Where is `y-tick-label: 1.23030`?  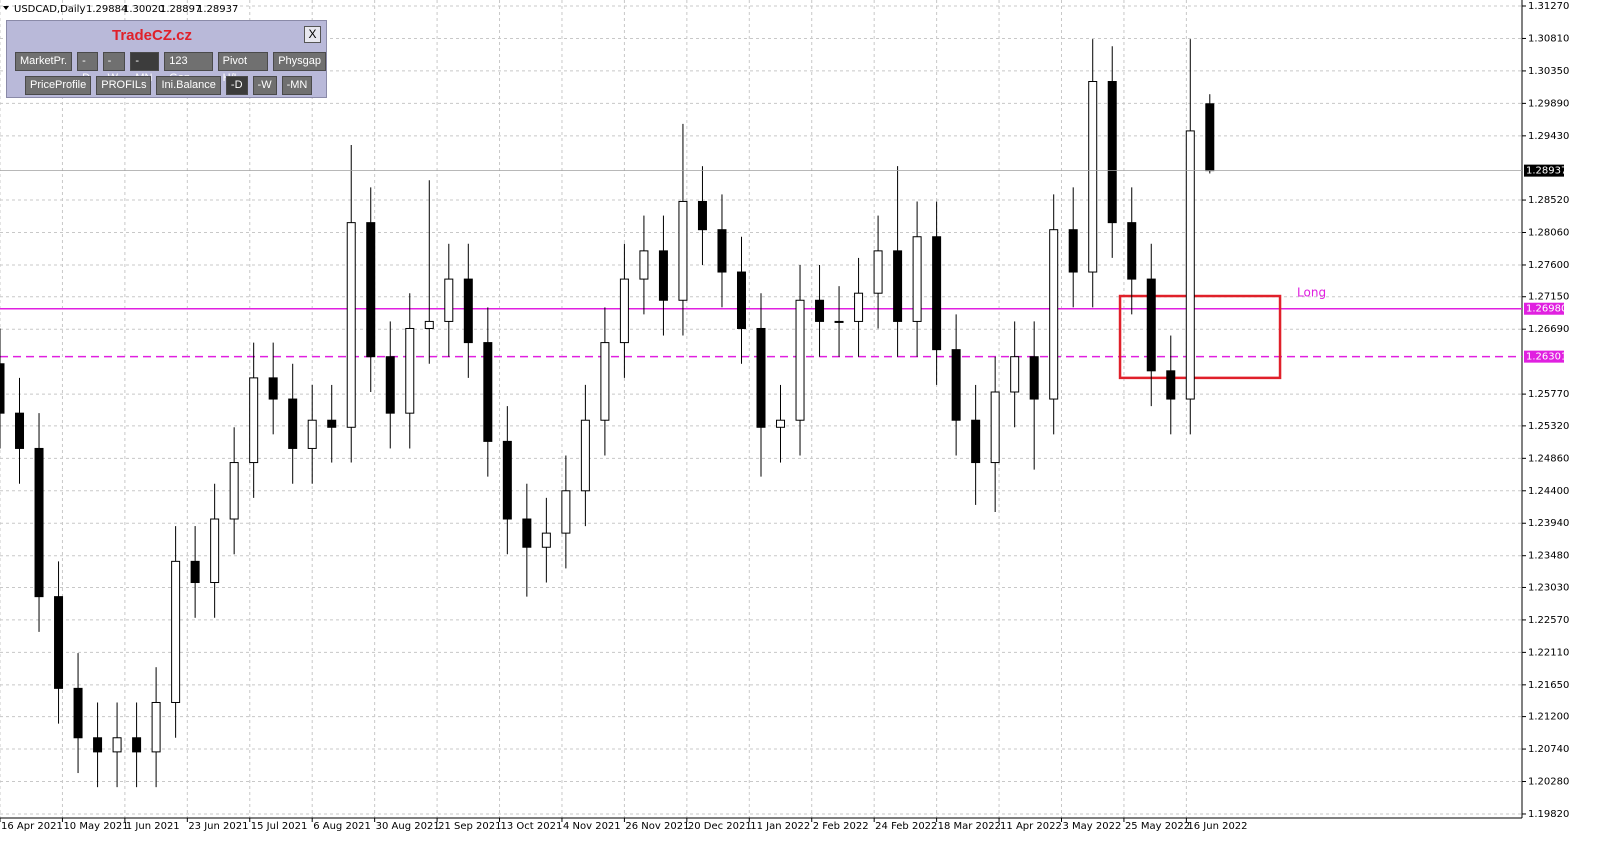
y-tick-label: 1.23030 is located at coordinates (1548, 587).